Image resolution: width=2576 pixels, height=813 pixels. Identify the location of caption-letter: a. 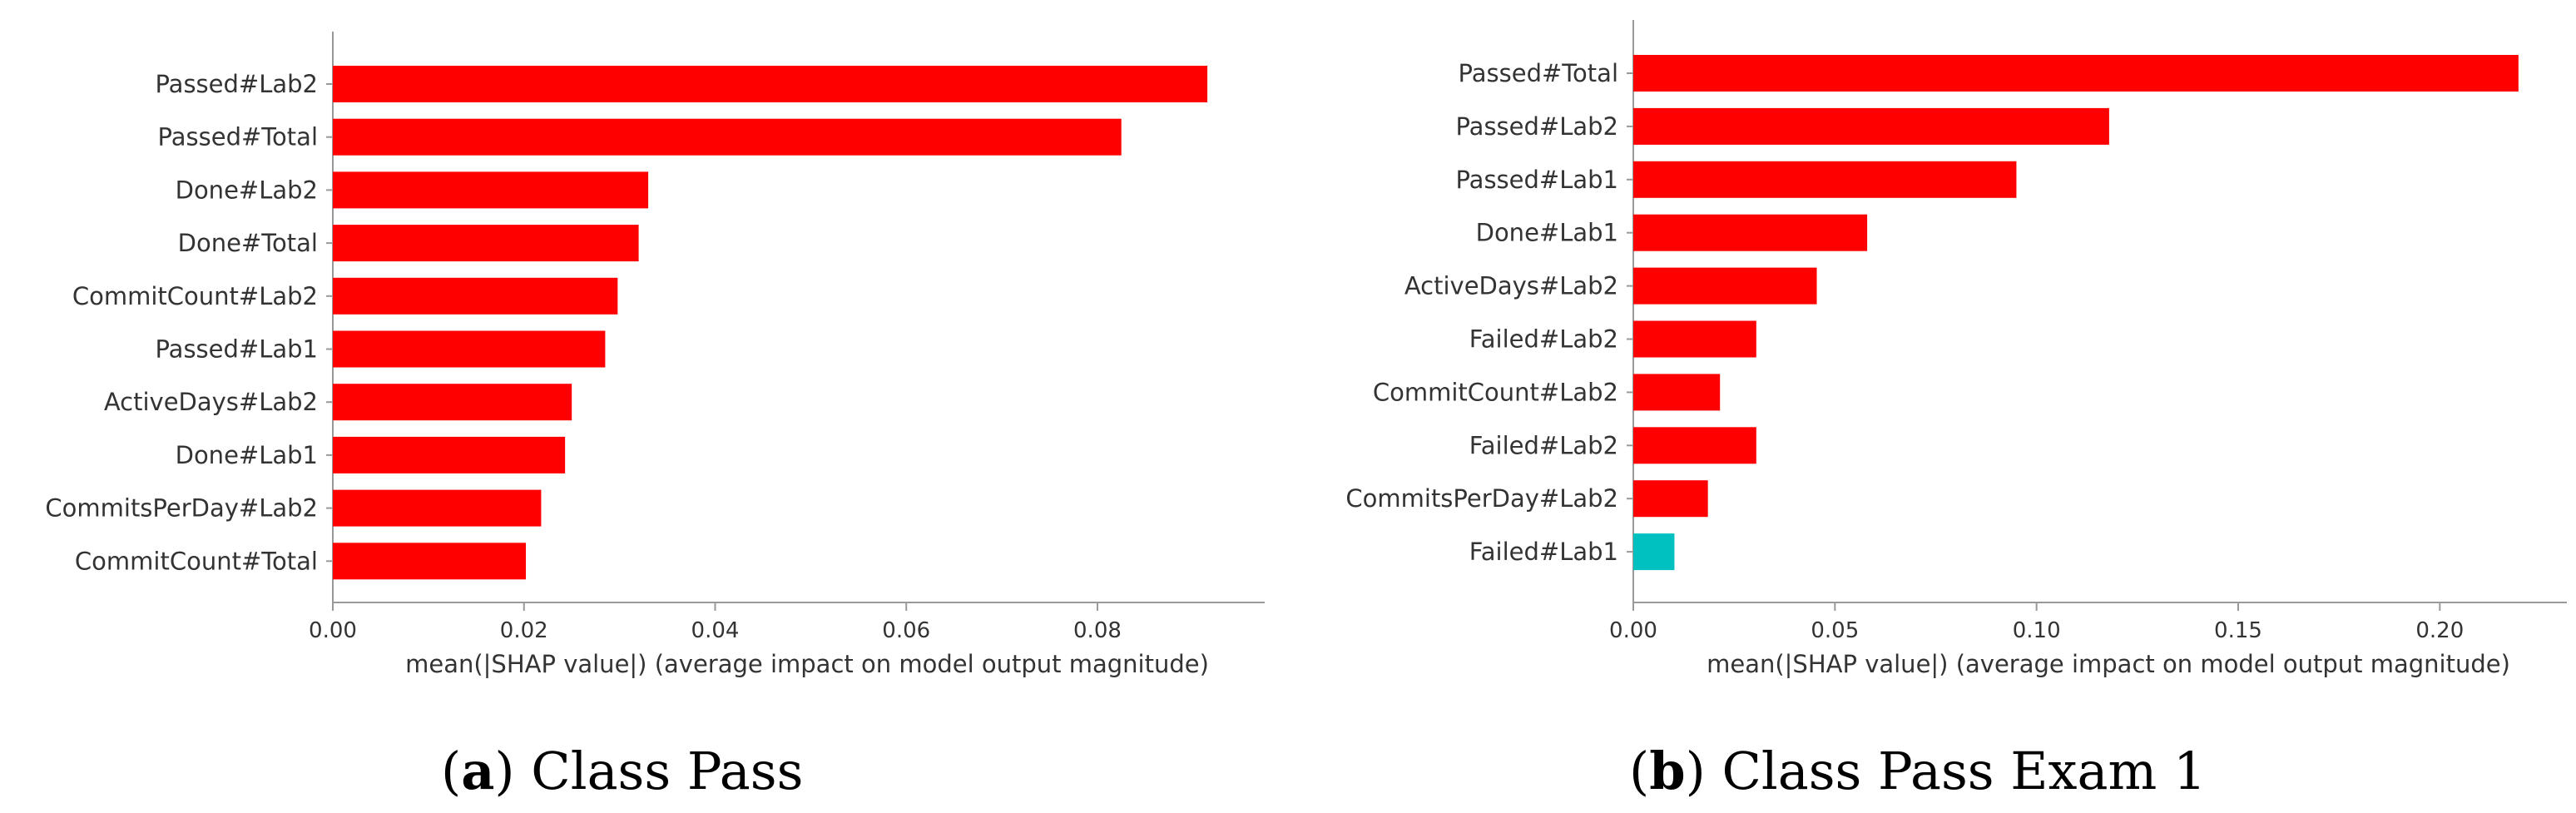
(478, 771).